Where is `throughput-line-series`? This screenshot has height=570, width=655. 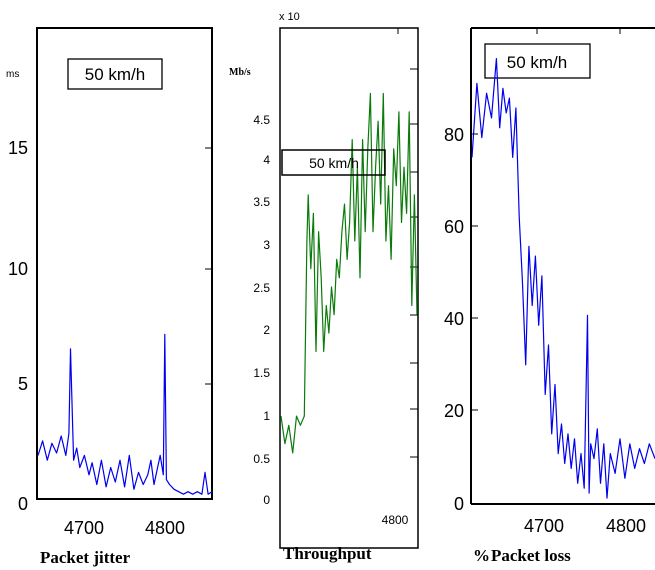
throughput-line-series is located at coordinates (349, 273).